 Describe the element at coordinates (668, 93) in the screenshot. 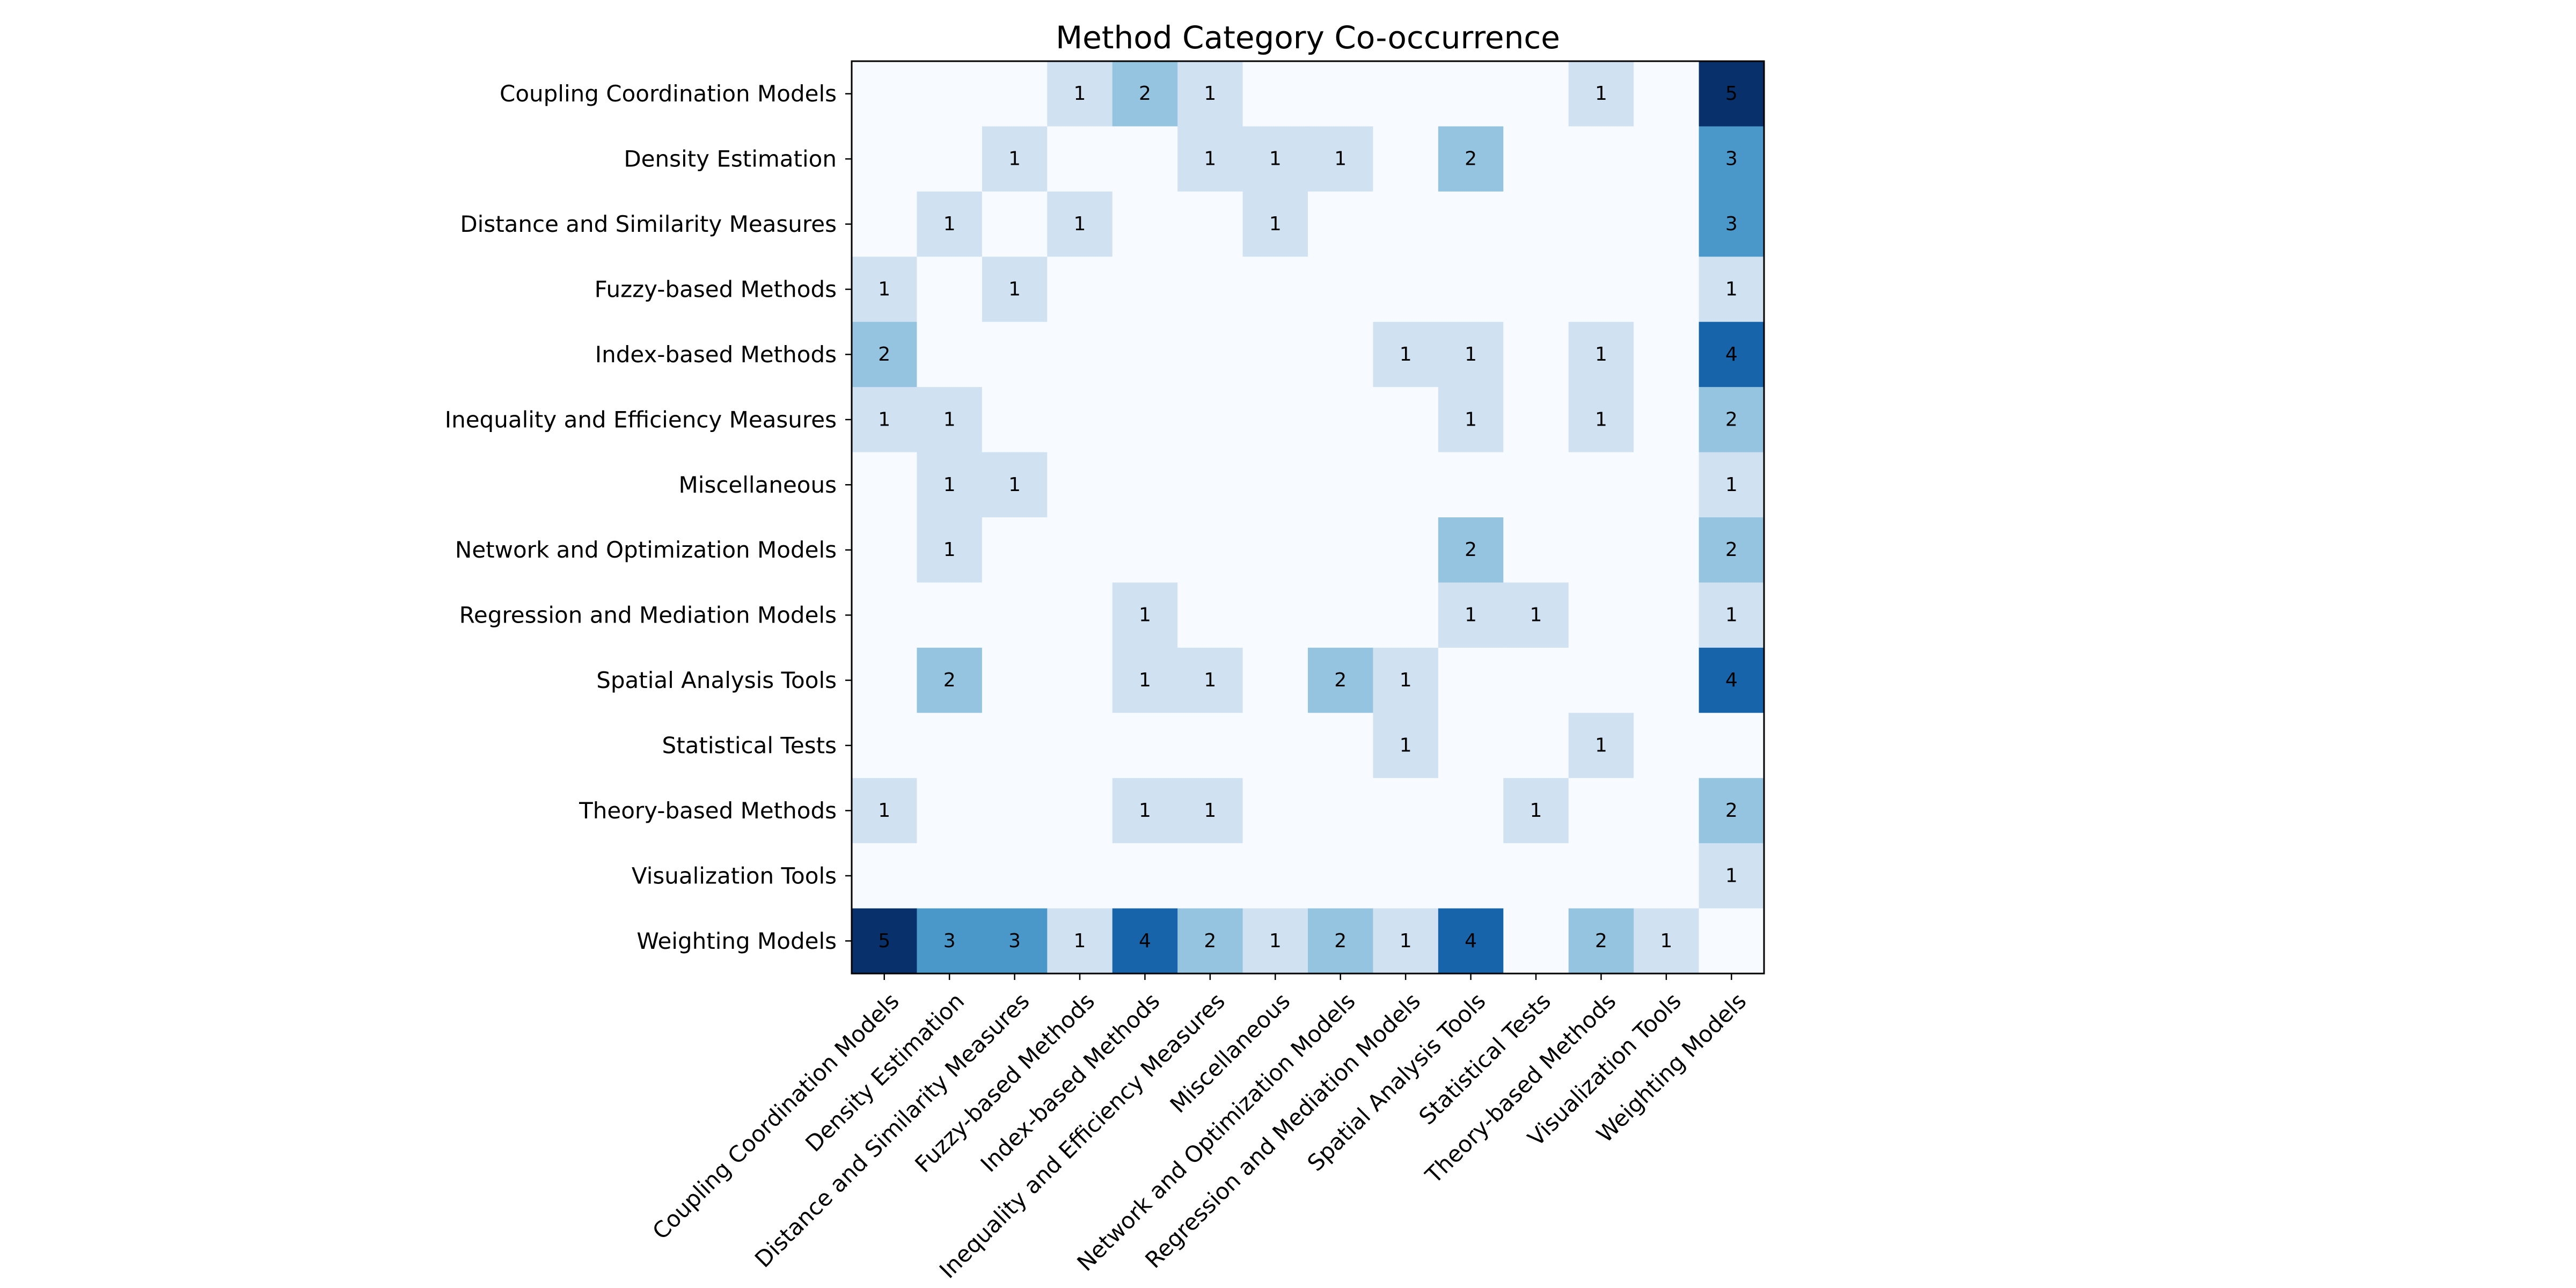

I see `y-tick-label: Coupling Coordination Models` at that location.